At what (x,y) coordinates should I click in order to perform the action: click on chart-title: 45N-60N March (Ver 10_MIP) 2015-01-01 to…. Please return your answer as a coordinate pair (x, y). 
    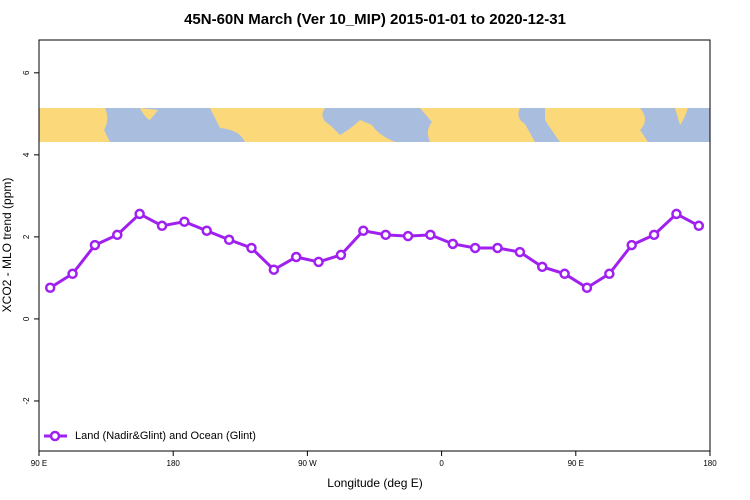
    Looking at the image, I should click on (375, 19).